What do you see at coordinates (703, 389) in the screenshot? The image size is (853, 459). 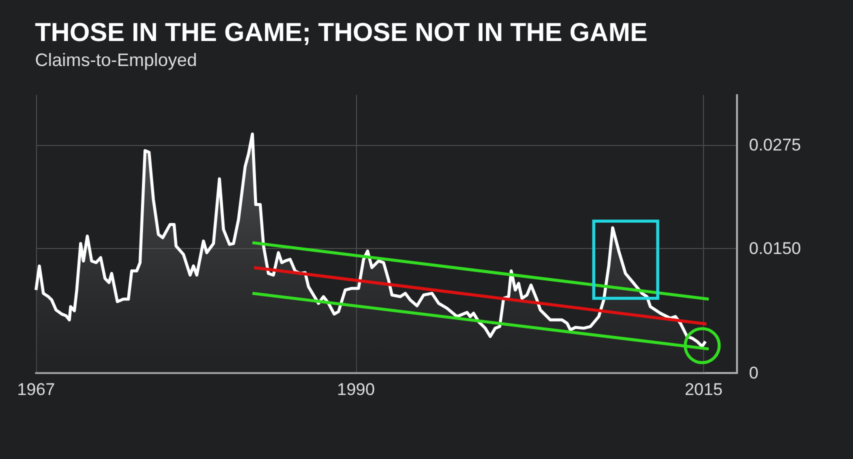 I see `x-tick-label: 2015` at bounding box center [703, 389].